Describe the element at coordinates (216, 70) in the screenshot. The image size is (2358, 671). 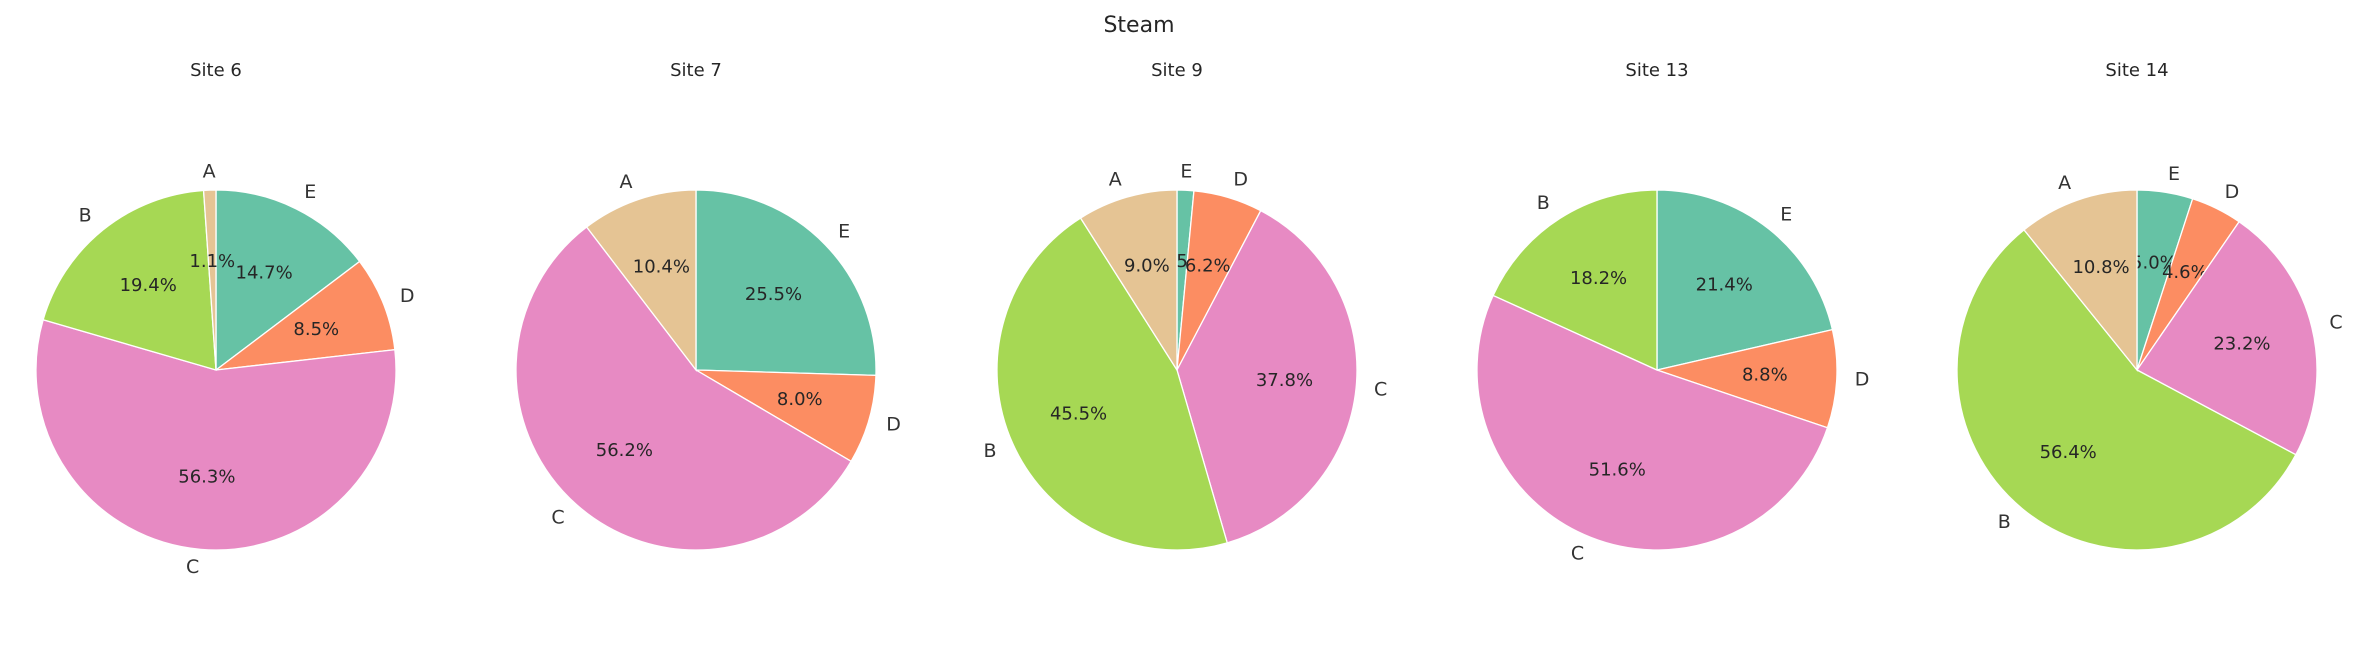
I see `pie-title: Site 6` at that location.